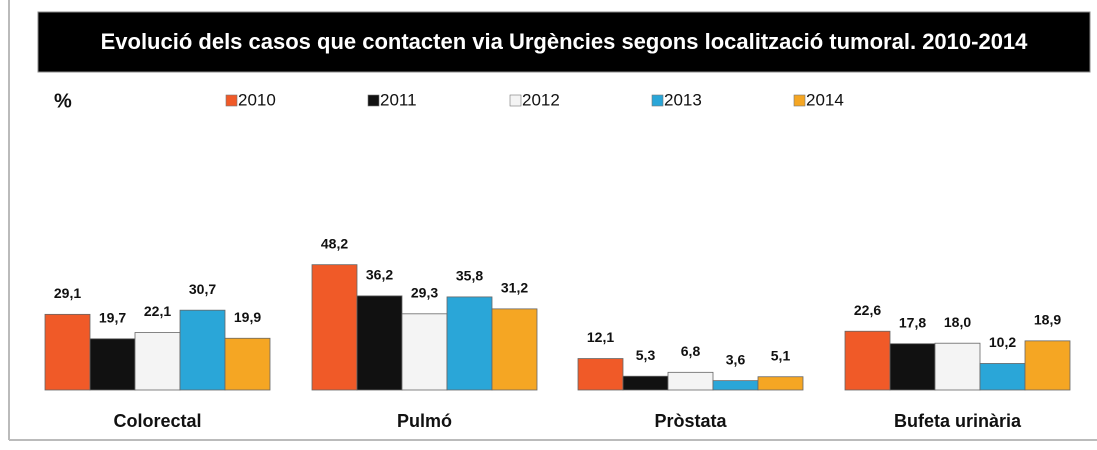 The width and height of the screenshot is (1097, 450). I want to click on value-label: 30,7, so click(202, 289).